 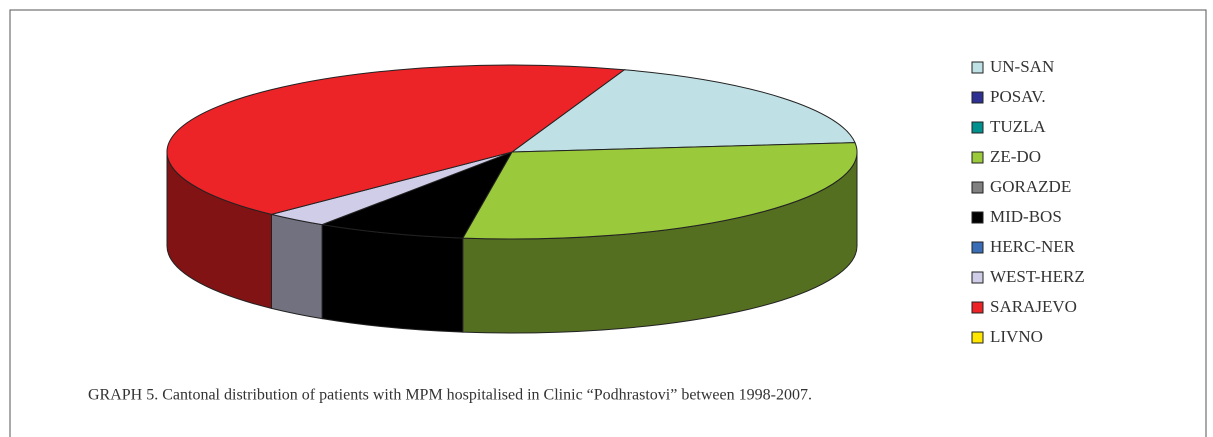 What do you see at coordinates (1015, 156) in the screenshot?
I see `legend-label: ZE-DO` at bounding box center [1015, 156].